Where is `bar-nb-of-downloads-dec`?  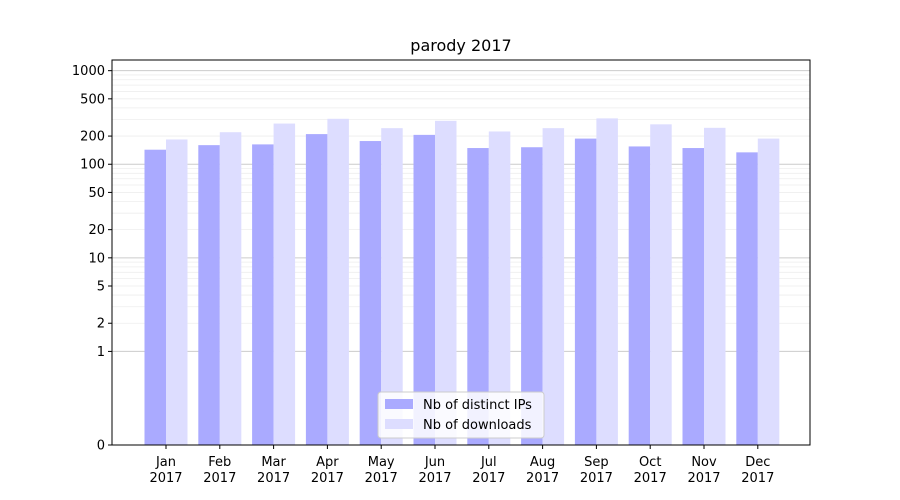
bar-nb-of-downloads-dec is located at coordinates (768, 291).